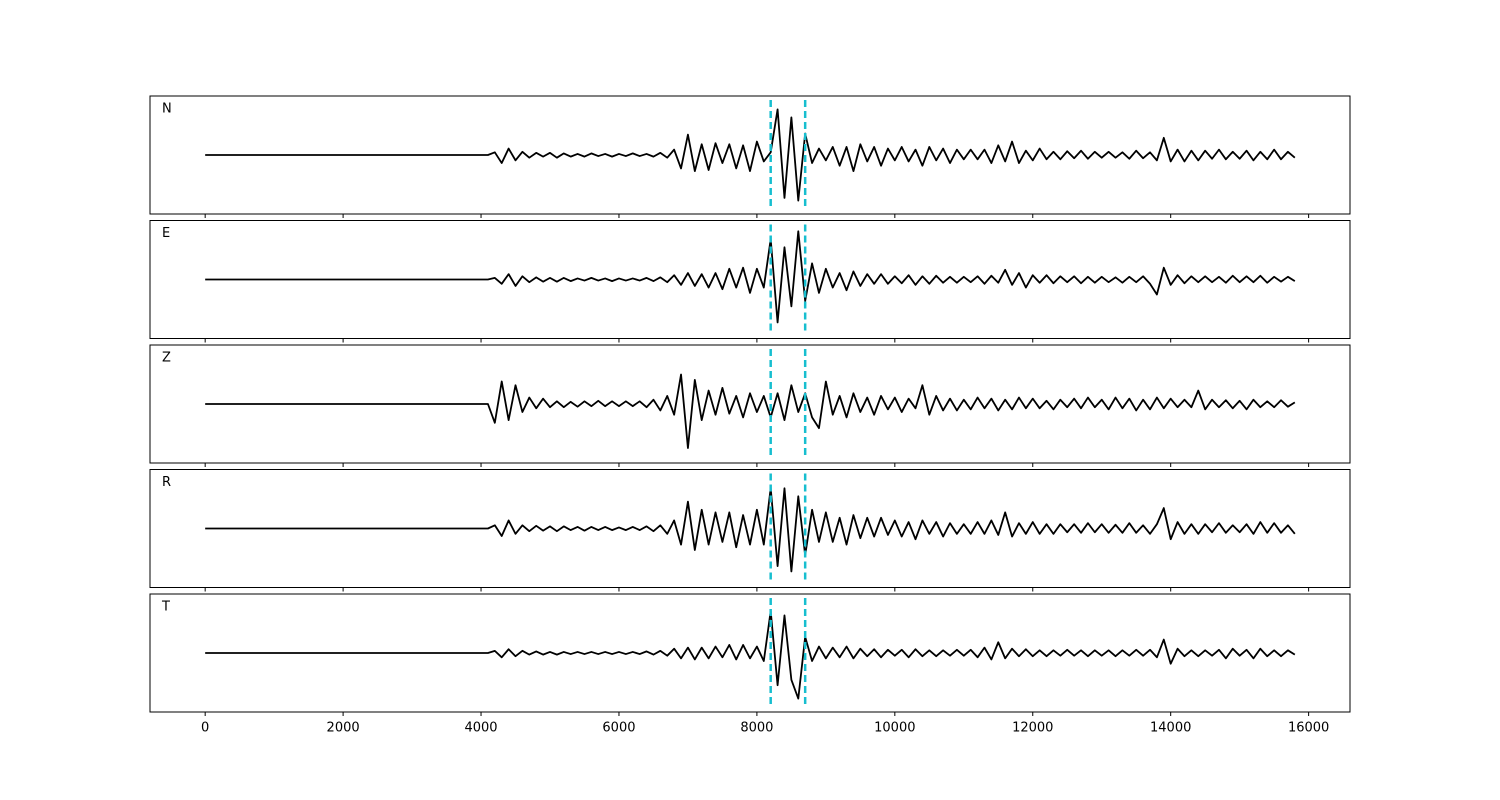  I want to click on panel-label: T, so click(165, 607).